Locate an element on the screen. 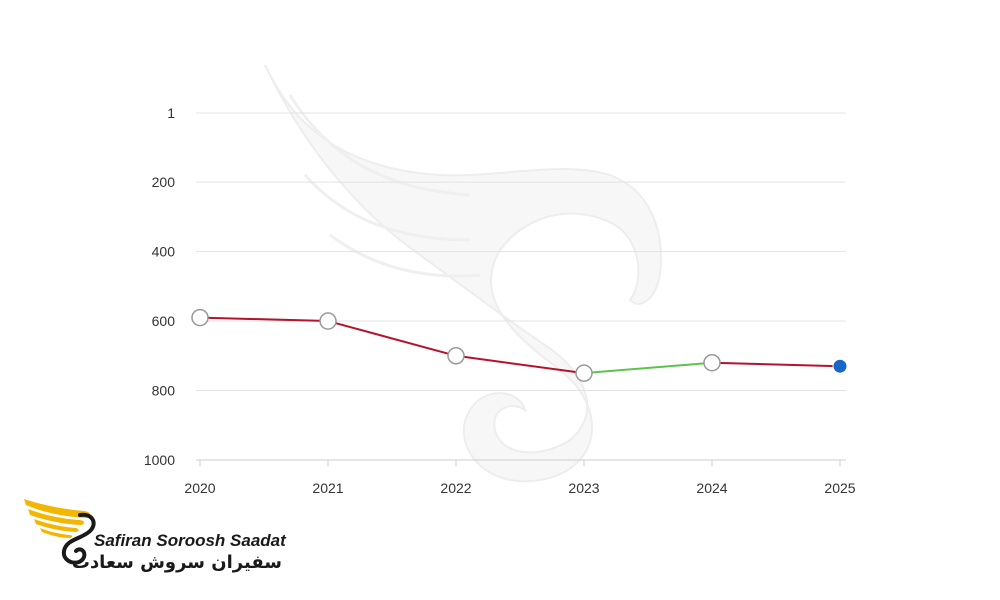  y-tick-label: 800 is located at coordinates (164, 391).